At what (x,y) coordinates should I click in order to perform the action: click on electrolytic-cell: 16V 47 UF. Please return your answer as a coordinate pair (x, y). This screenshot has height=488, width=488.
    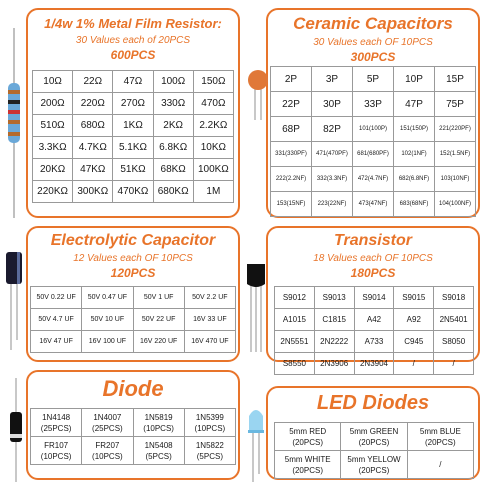
    Looking at the image, I should click on (56, 341).